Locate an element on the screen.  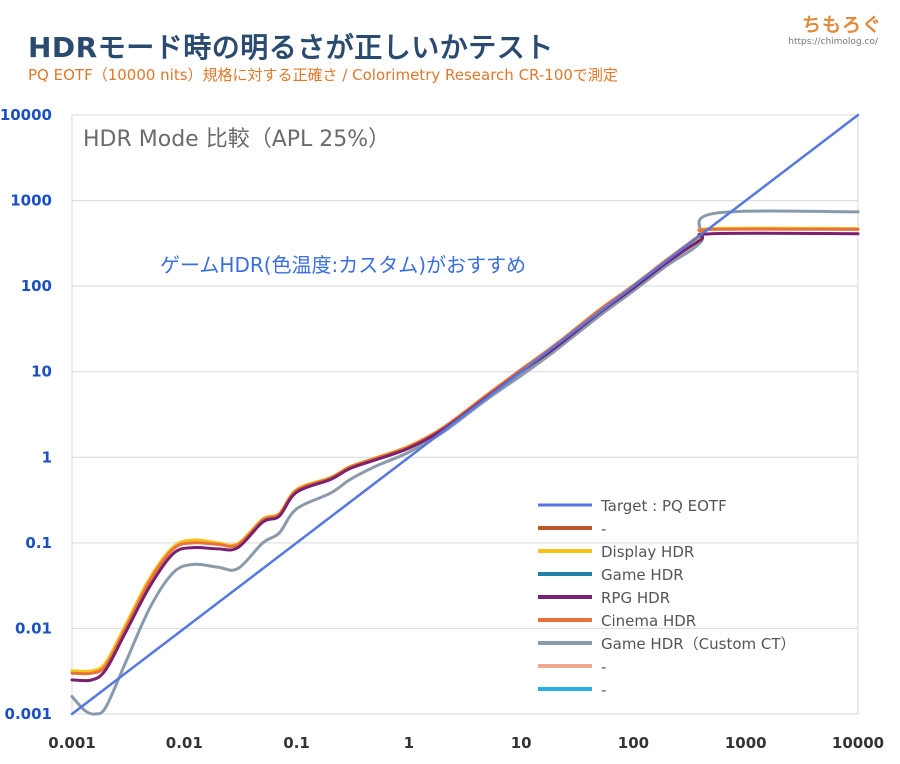
x-tick-label: 1 is located at coordinates (409, 743).